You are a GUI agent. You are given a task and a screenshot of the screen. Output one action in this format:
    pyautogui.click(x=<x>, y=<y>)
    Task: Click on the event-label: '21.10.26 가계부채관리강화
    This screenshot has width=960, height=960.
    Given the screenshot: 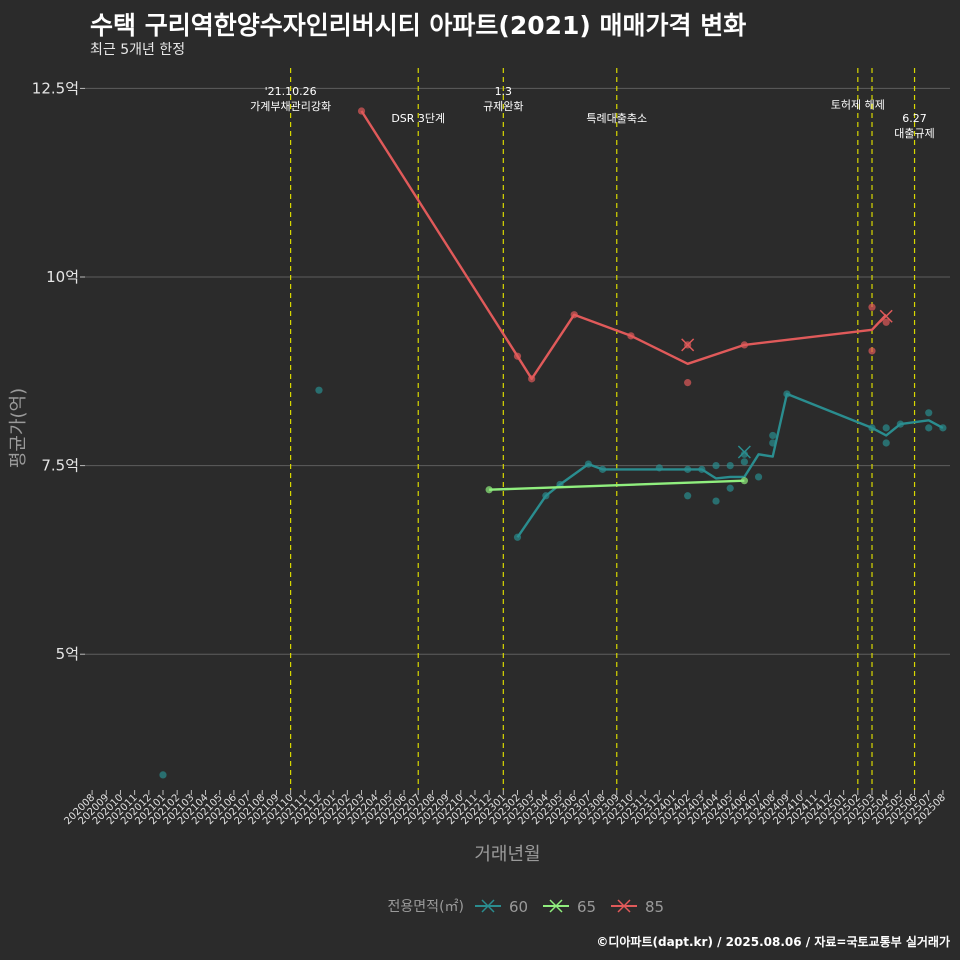 What is the action you would take?
    pyautogui.click(x=290, y=99)
    